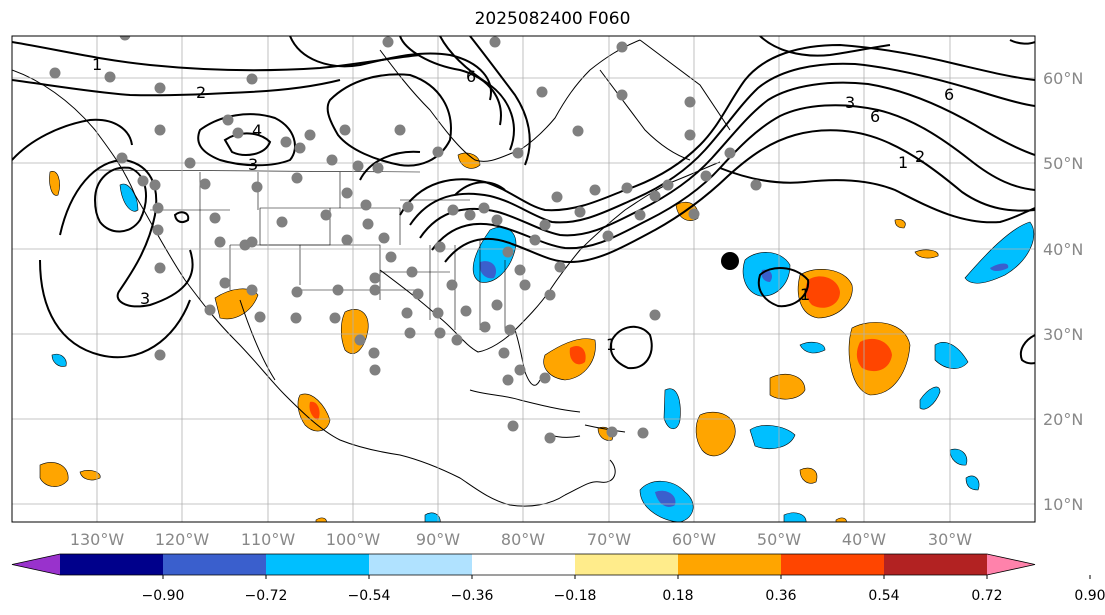 The width and height of the screenshot is (1105, 615). I want to click on contour-label: 4, so click(257, 130).